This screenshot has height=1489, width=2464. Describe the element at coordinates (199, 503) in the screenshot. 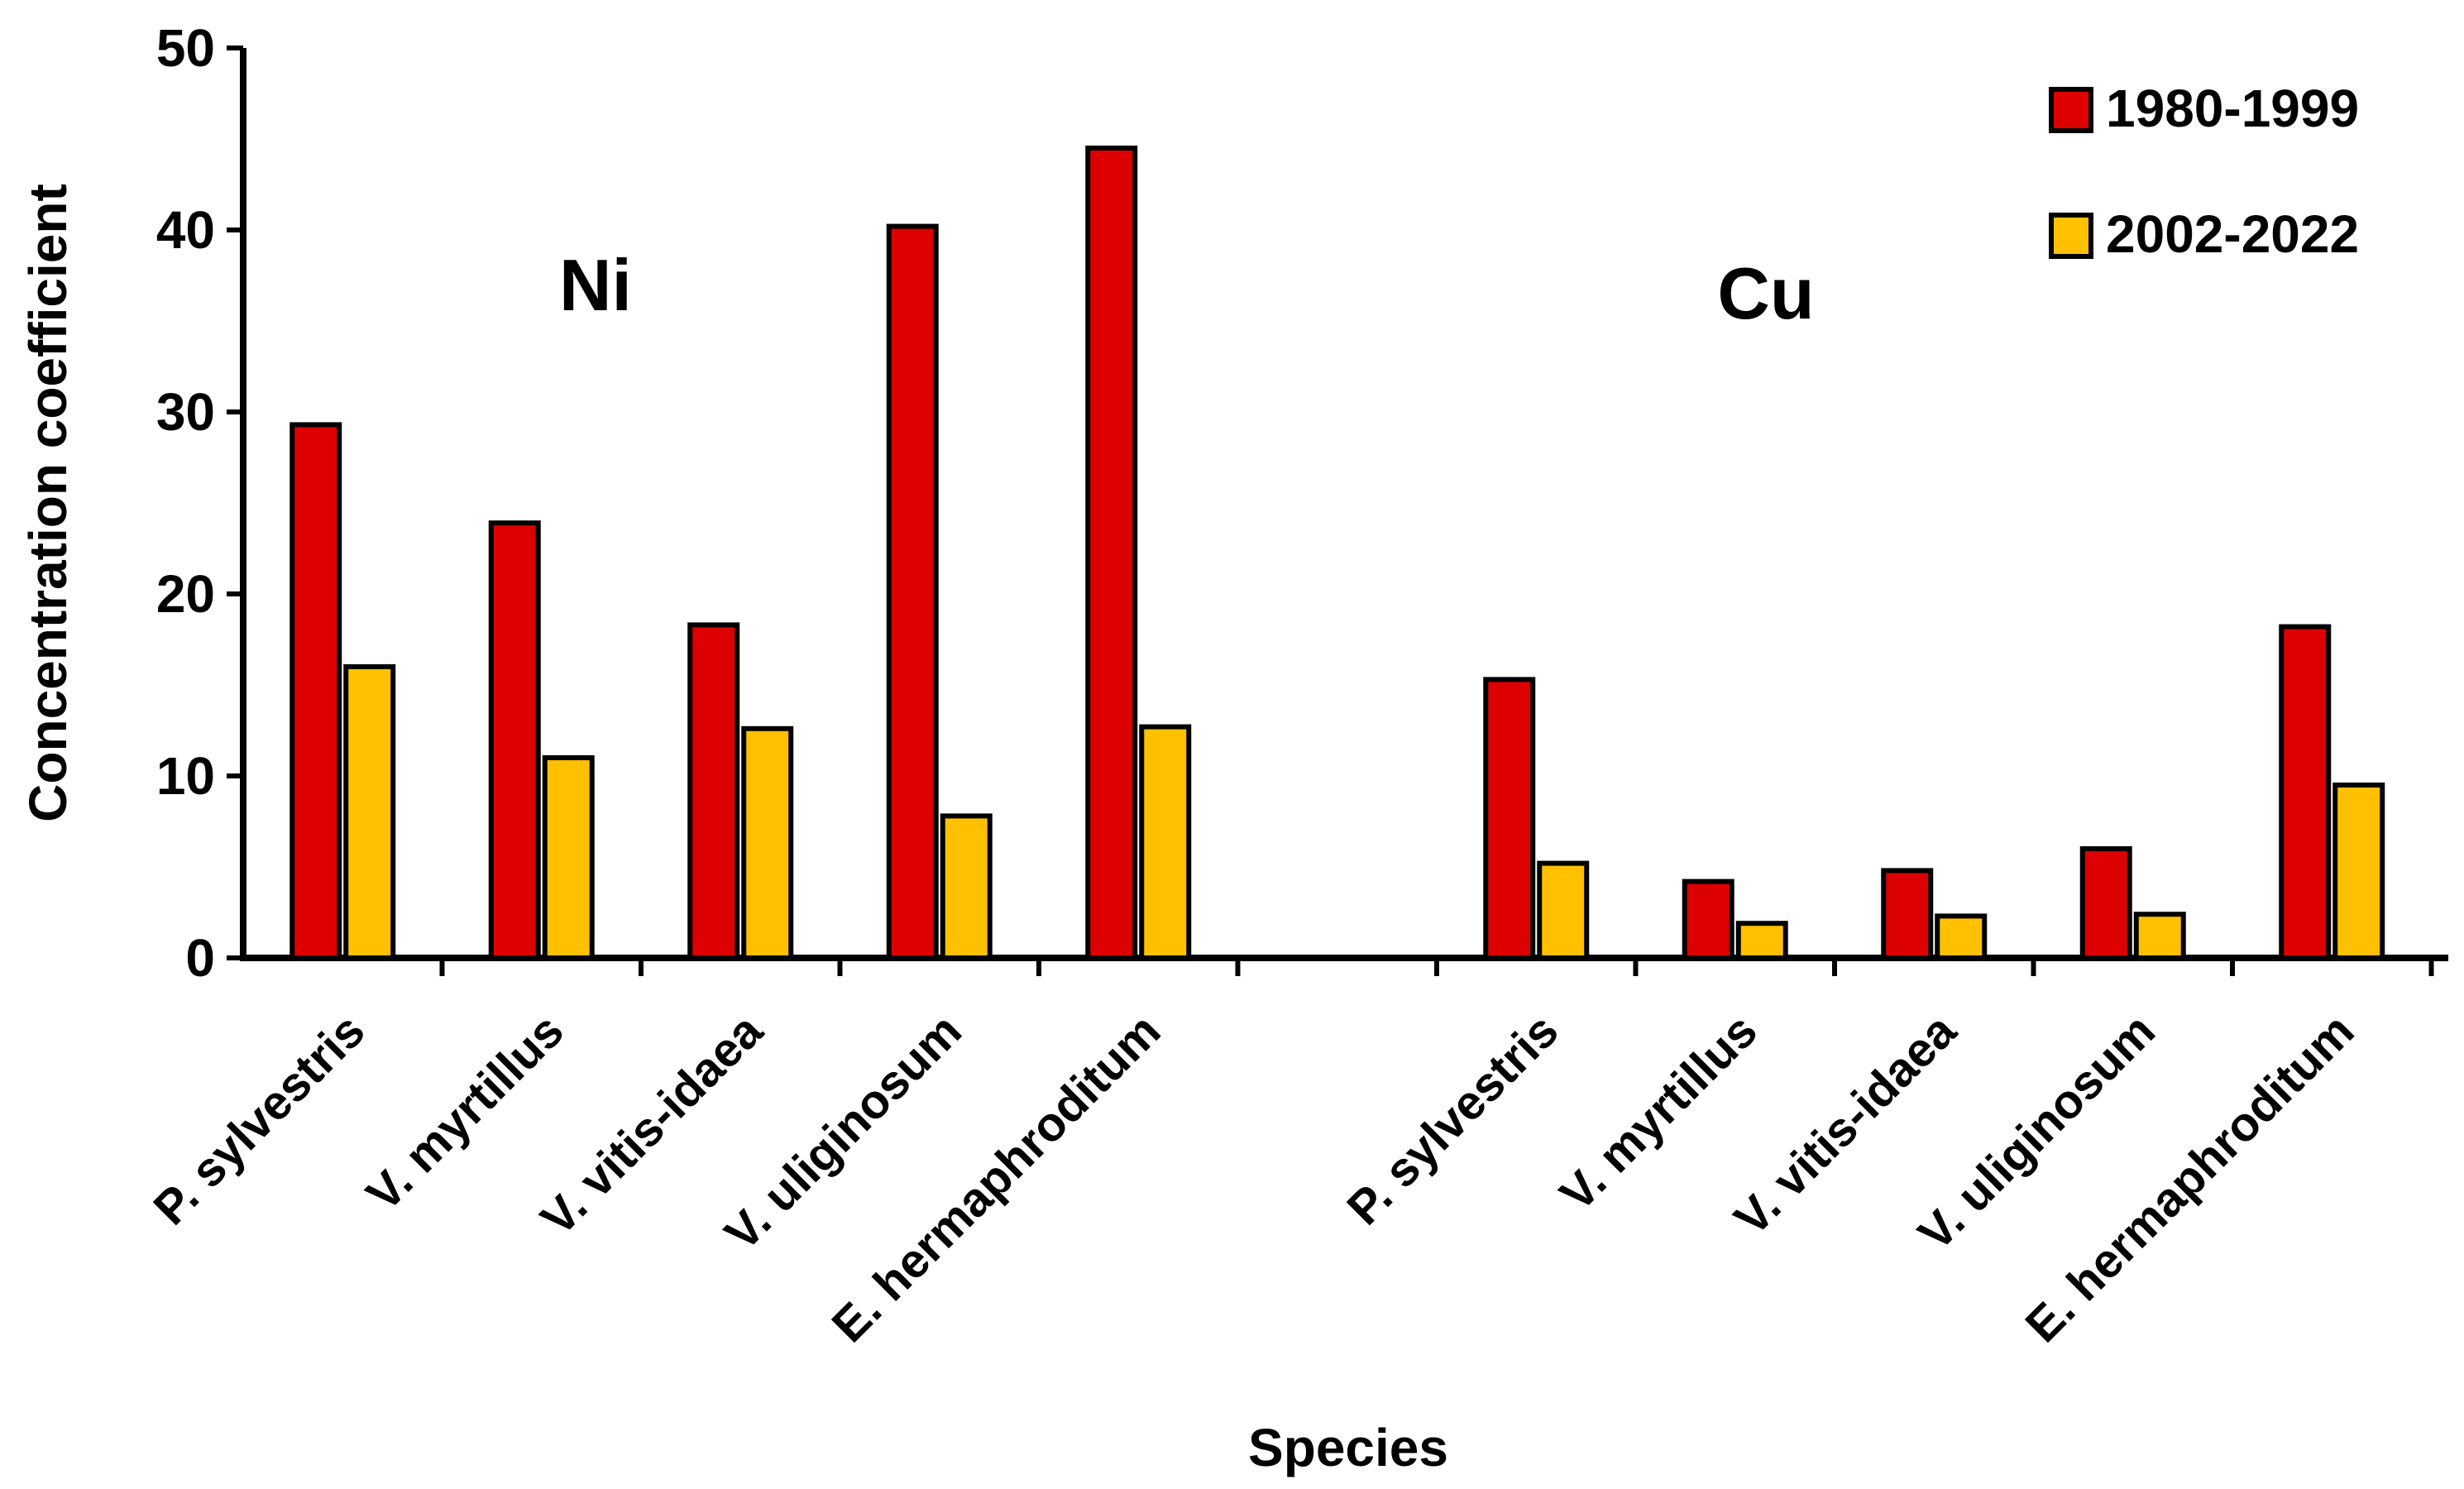

I see `y-ticks: 0 10 20 30 40 50` at that location.